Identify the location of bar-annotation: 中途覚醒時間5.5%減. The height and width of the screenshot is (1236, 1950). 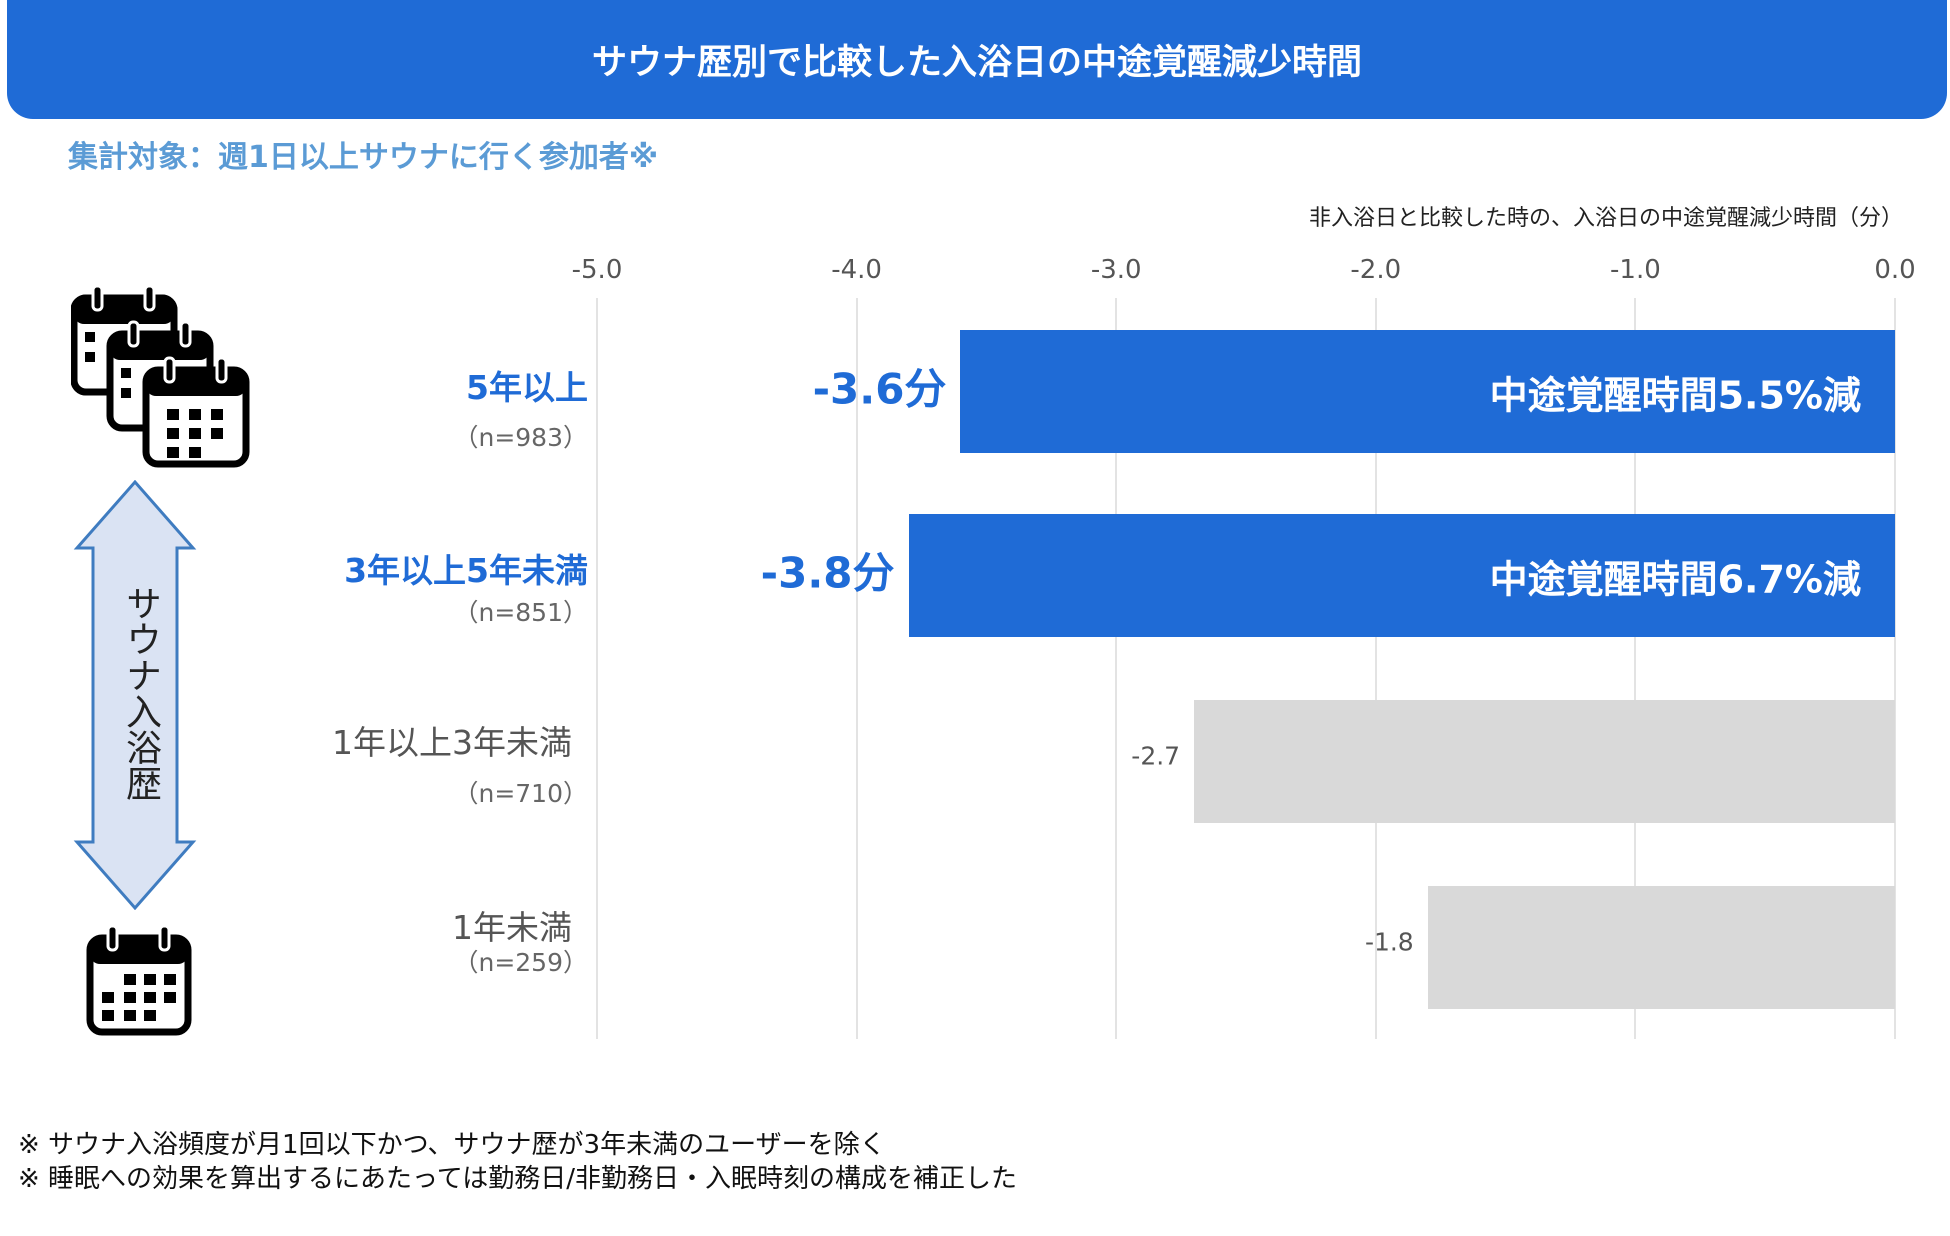
(1675, 395).